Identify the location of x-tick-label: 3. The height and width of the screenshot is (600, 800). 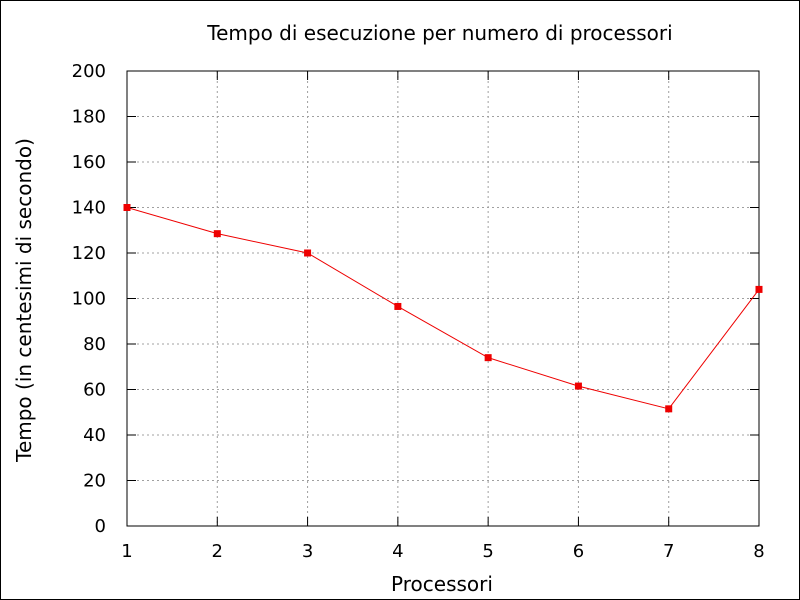
(307, 551).